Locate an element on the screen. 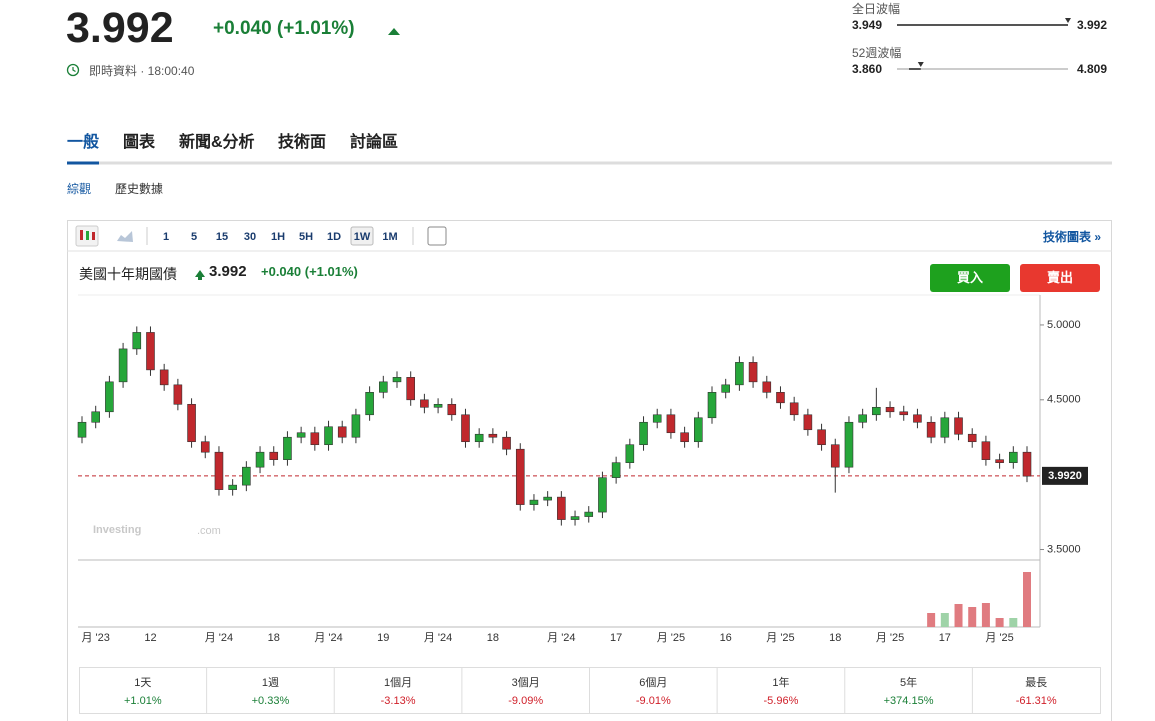 The height and width of the screenshot is (721, 1155). last-price-label: 3.9920 is located at coordinates (1065, 476).